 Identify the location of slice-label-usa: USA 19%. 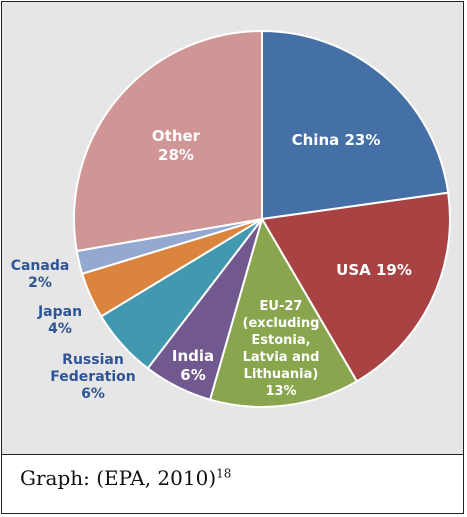
(374, 270).